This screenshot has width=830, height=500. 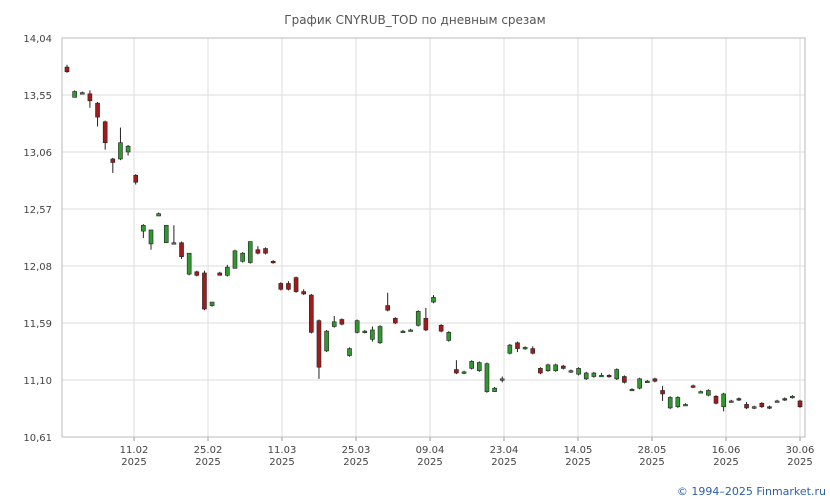 What do you see at coordinates (37, 210) in the screenshot?
I see `y-tick-label: 12,57` at bounding box center [37, 210].